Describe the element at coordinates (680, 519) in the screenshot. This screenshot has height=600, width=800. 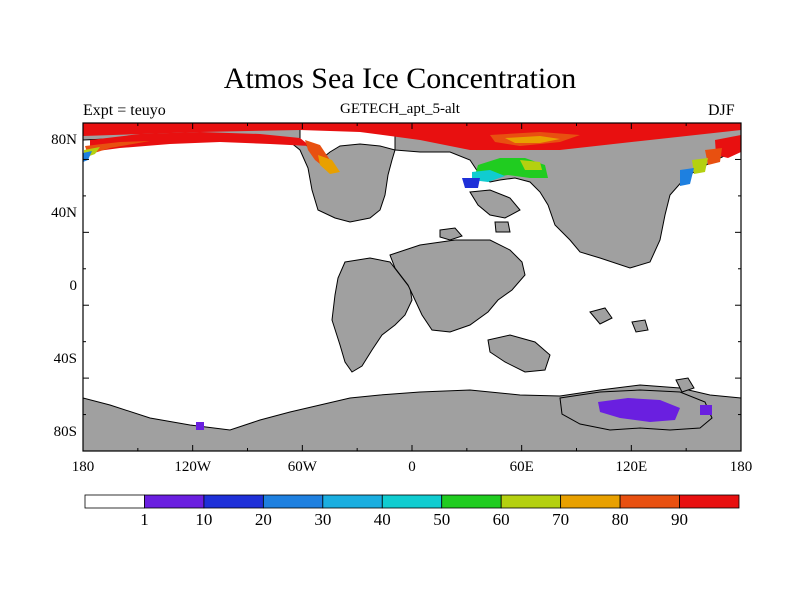
I see `colorbar-label-9: 90` at that location.